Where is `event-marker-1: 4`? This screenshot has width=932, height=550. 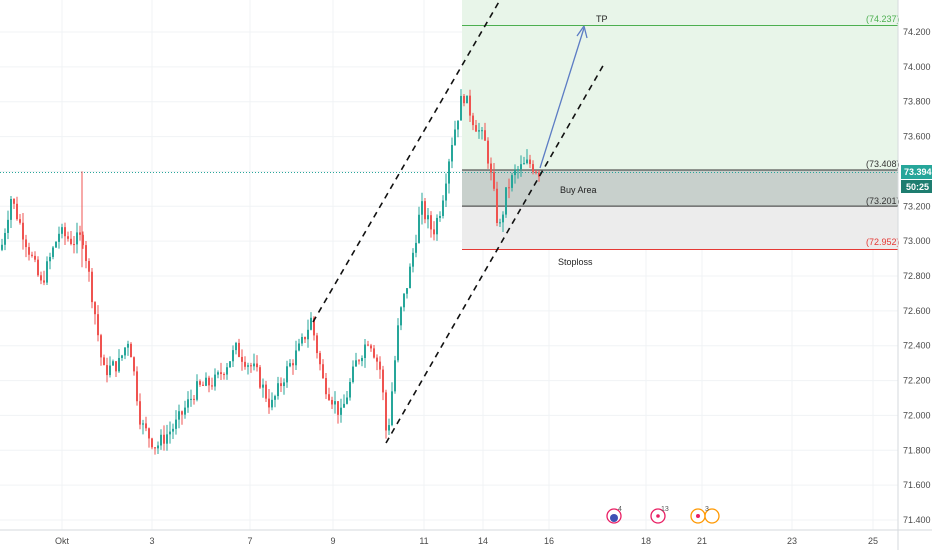 event-marker-1: 4 is located at coordinates (614, 515).